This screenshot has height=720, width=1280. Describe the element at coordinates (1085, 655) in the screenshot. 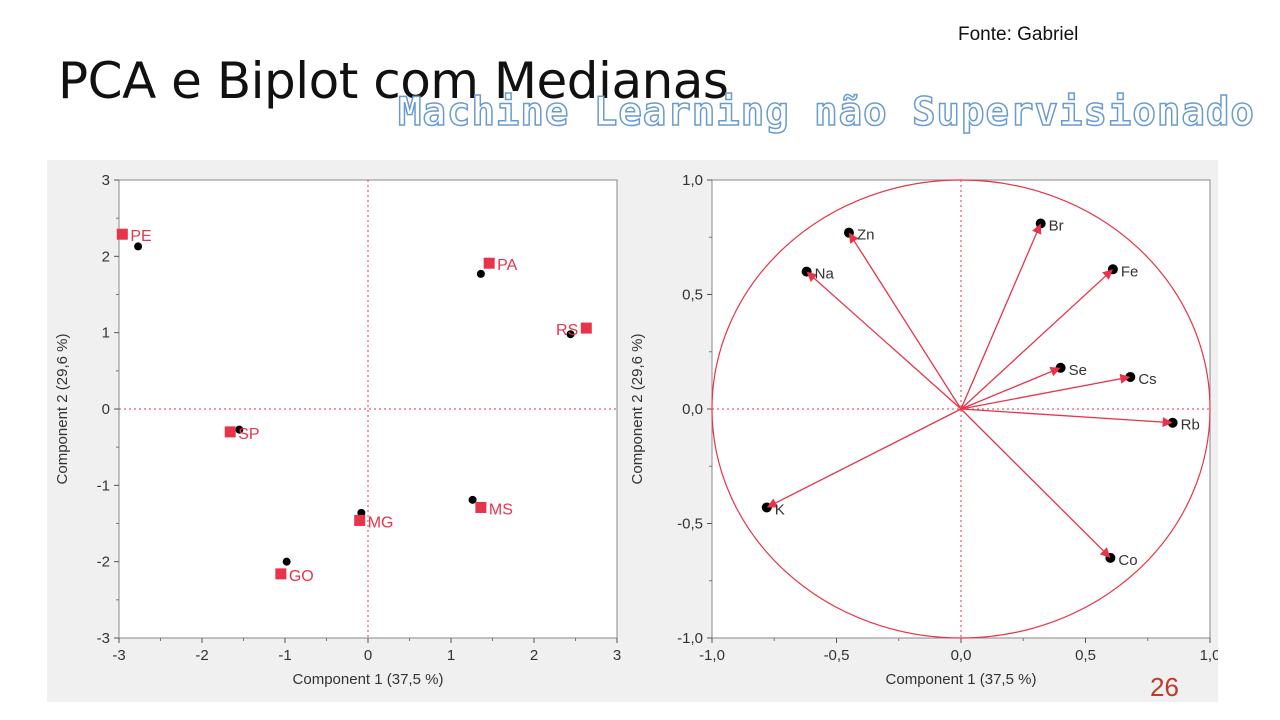

I see `loading-x-tick-label: 0,5` at that location.